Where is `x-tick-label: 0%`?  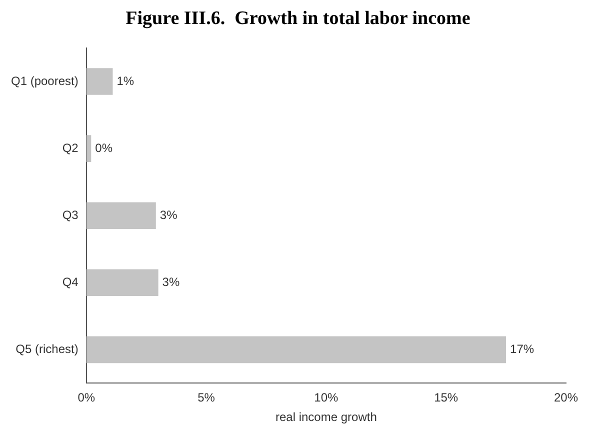
x-tick-label: 0% is located at coordinates (87, 397).